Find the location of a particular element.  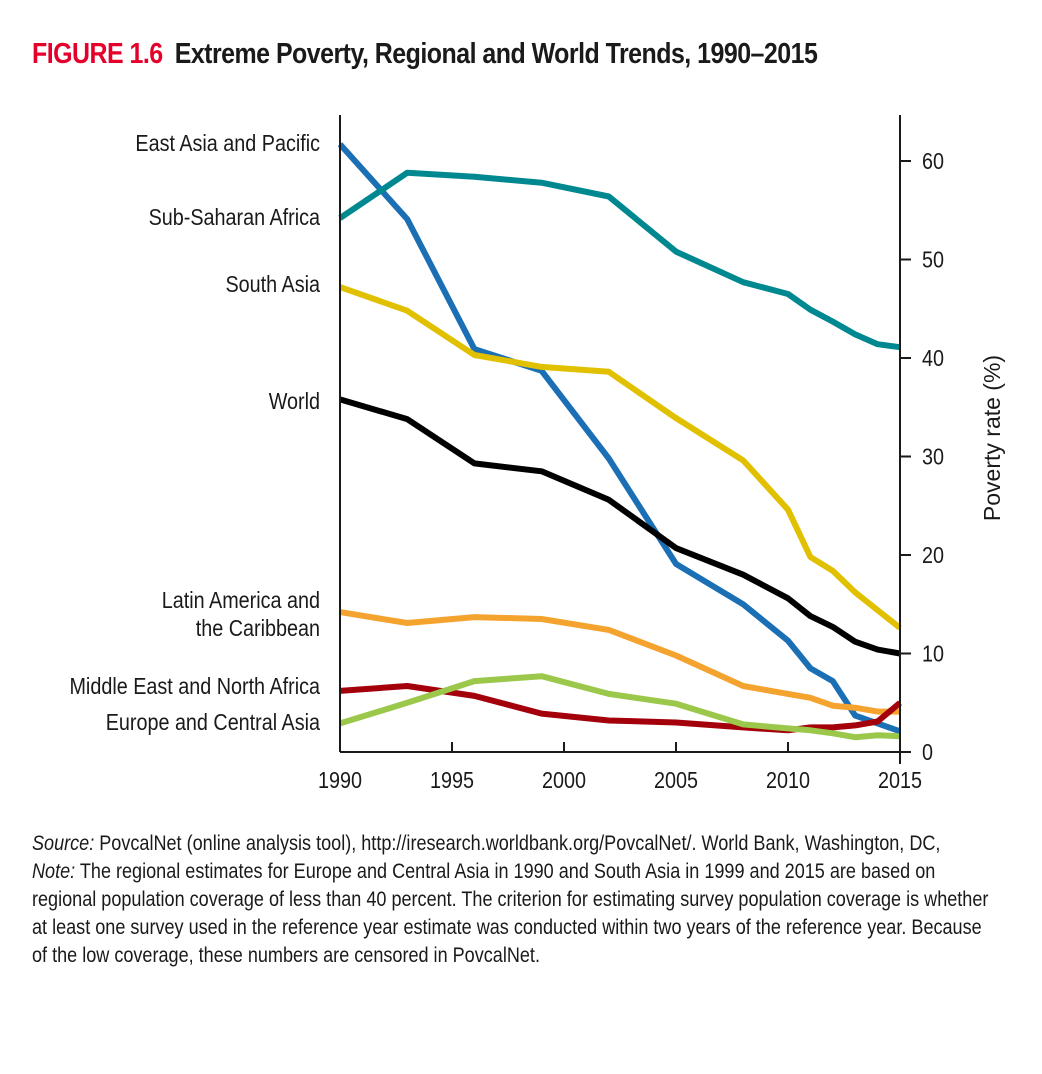

y-tick-label: 10 is located at coordinates (933, 654).